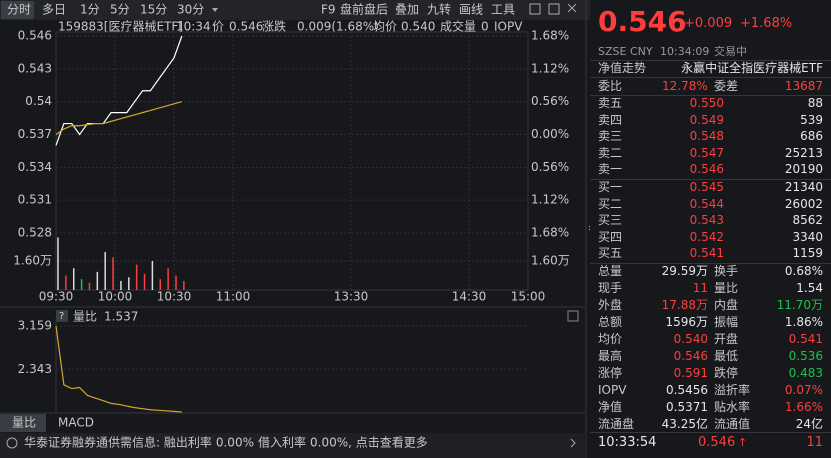 The height and width of the screenshot is (458, 831). Describe the element at coordinates (121, 317) in the screenshot. I see `indicator-value: 1.537` at that location.